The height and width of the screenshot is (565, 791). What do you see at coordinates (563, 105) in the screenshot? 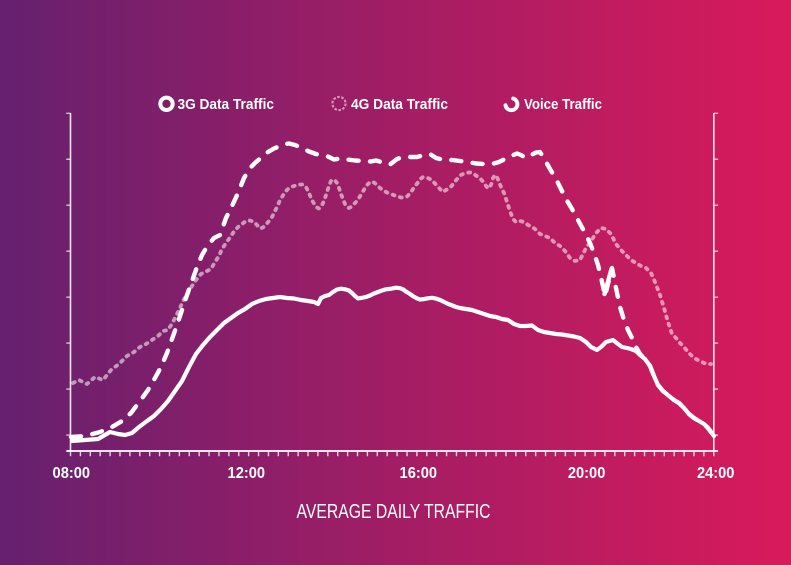
I see `svg-text: Voice Traffic` at bounding box center [563, 105].